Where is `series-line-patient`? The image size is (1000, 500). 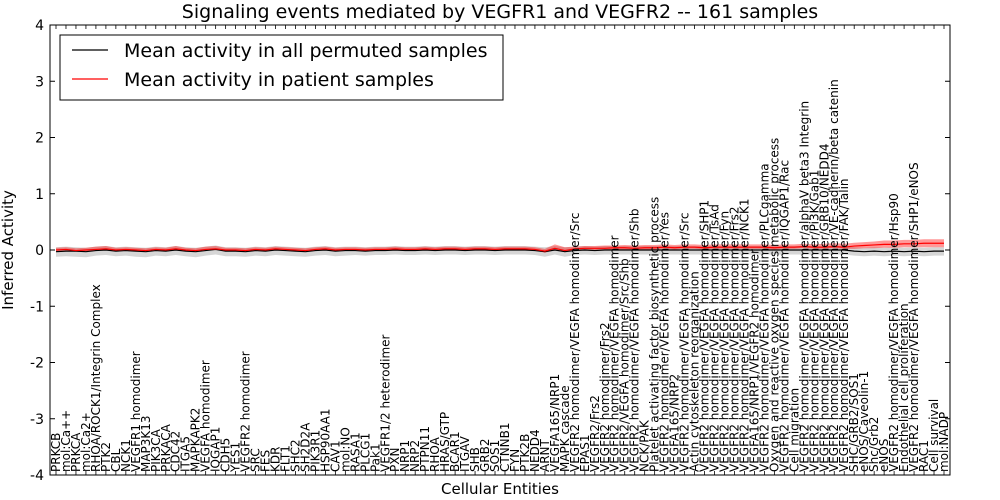 series-line-patient is located at coordinates (499, 247).